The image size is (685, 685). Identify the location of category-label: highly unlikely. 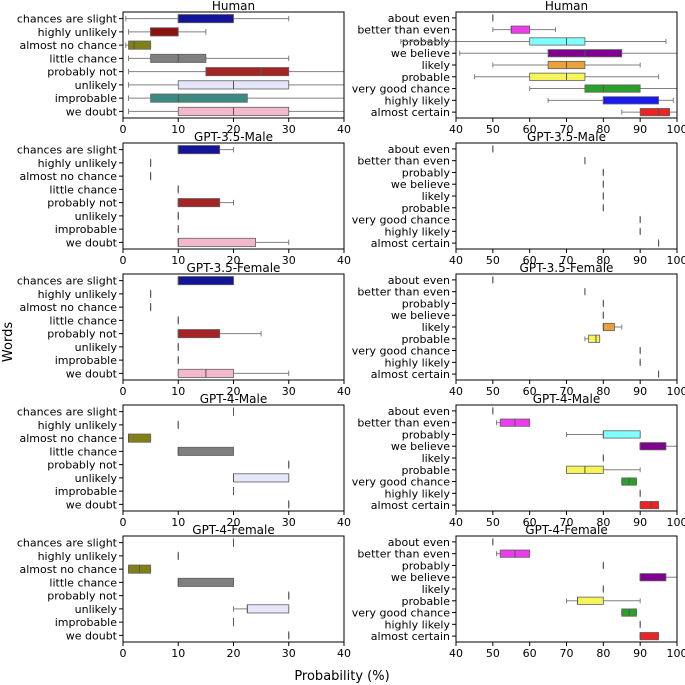
(78, 163).